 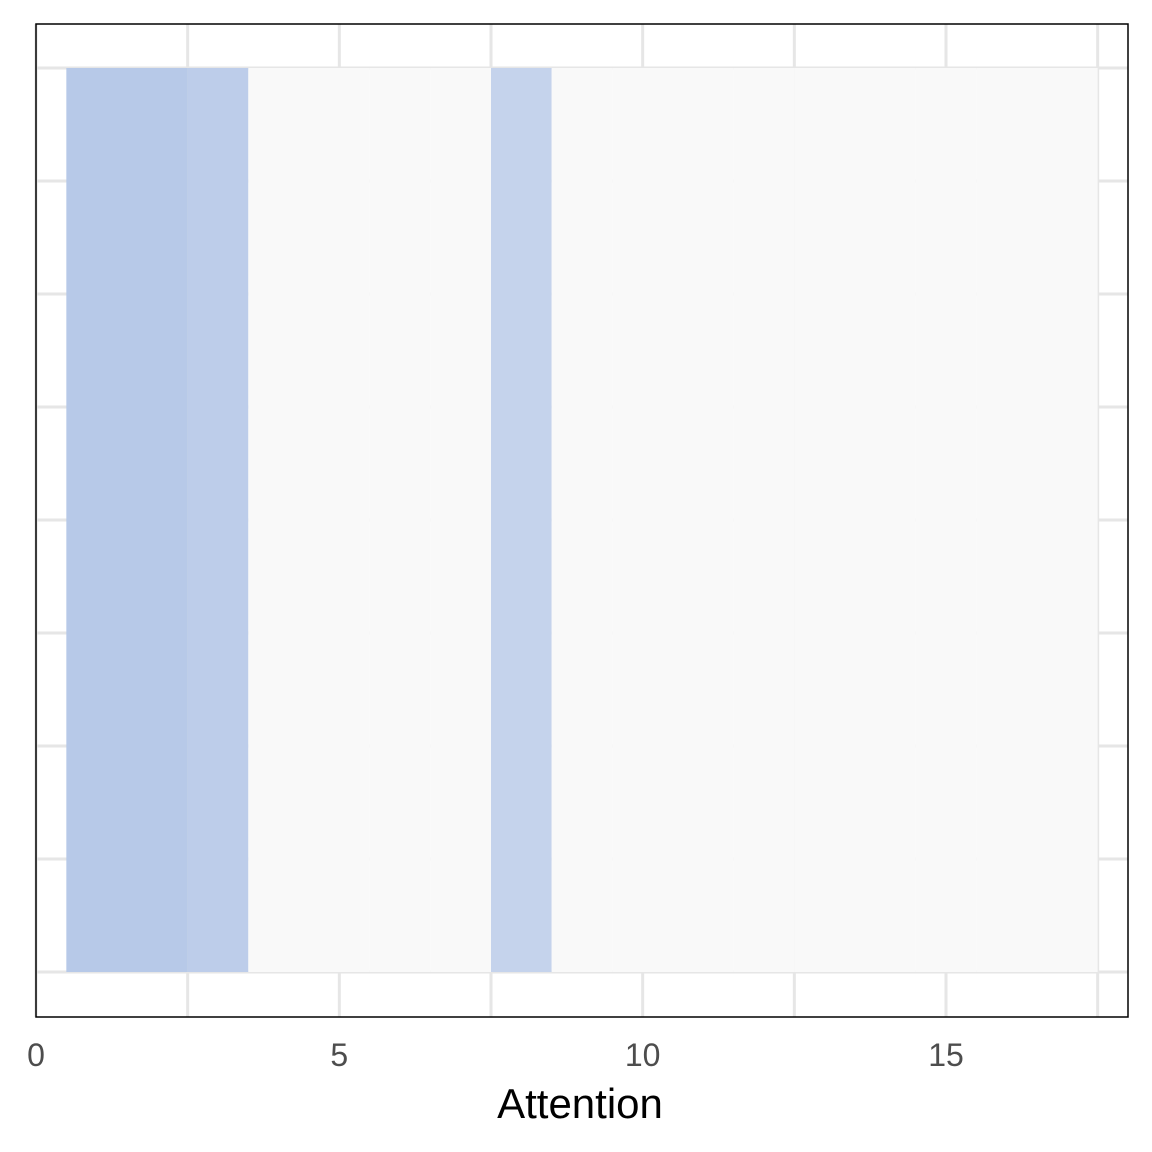 What do you see at coordinates (495, 1055) in the screenshot?
I see `x-axis-ticks: 0 5 10 15` at bounding box center [495, 1055].